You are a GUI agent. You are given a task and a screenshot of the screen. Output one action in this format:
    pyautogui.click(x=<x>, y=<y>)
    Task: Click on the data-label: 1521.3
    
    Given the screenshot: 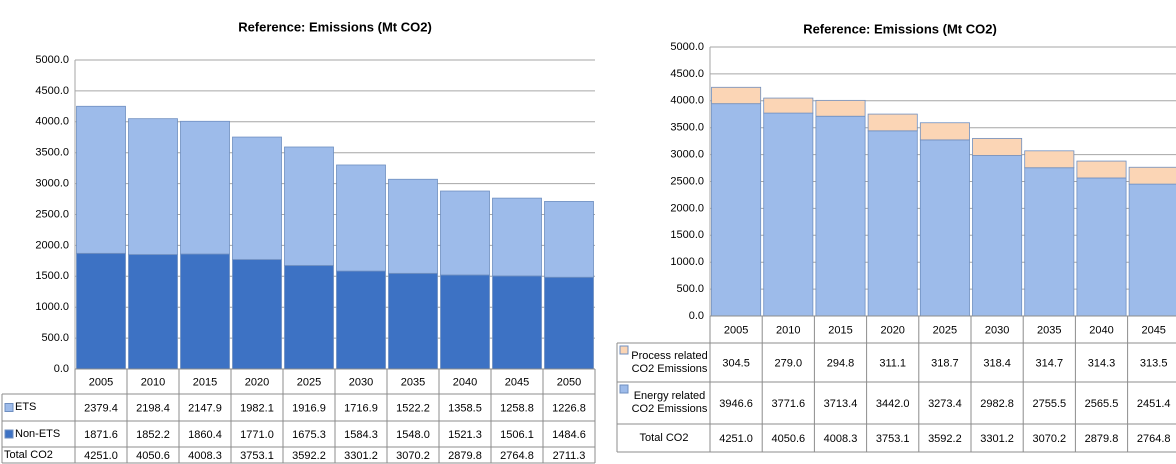 What is the action you would take?
    pyautogui.click(x=465, y=435)
    